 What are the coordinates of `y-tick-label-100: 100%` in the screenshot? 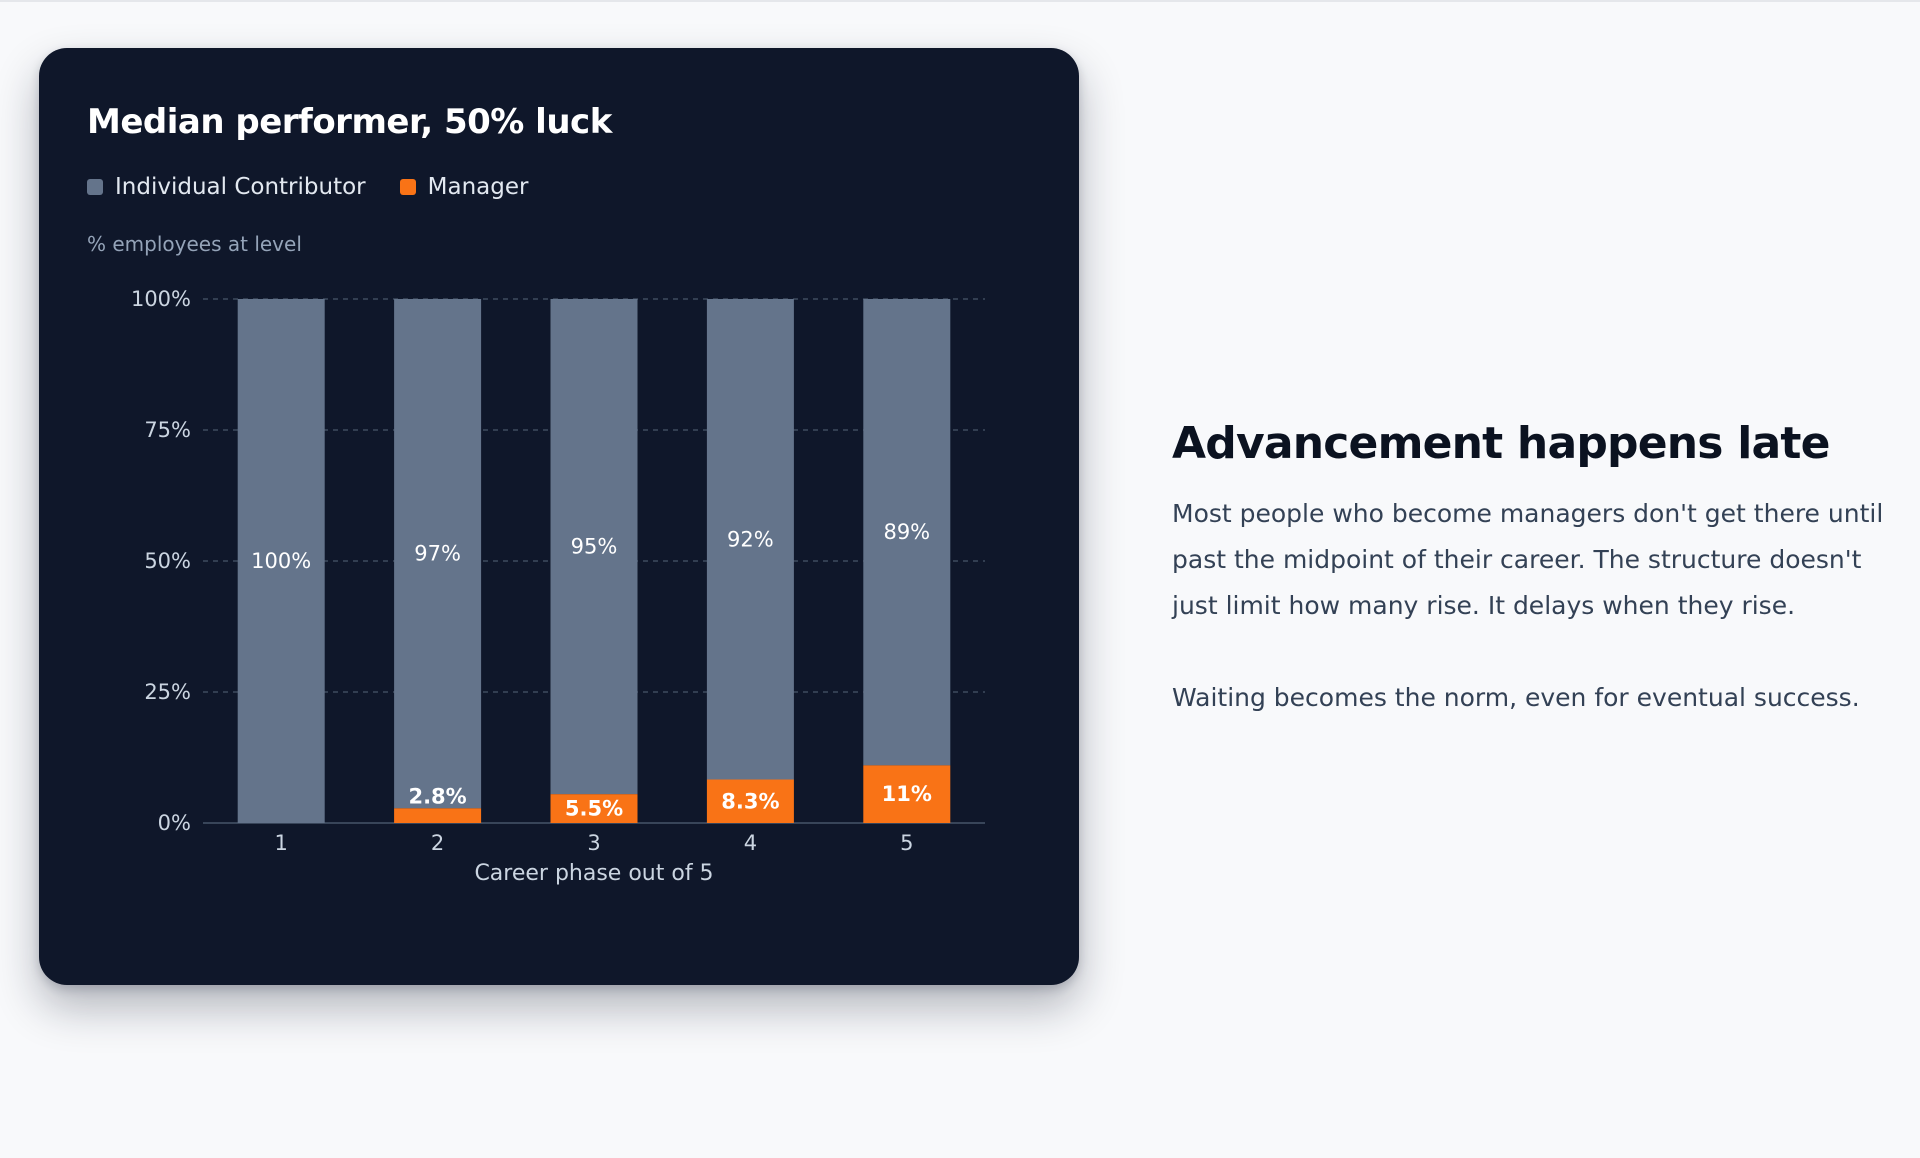 It's located at (161, 299).